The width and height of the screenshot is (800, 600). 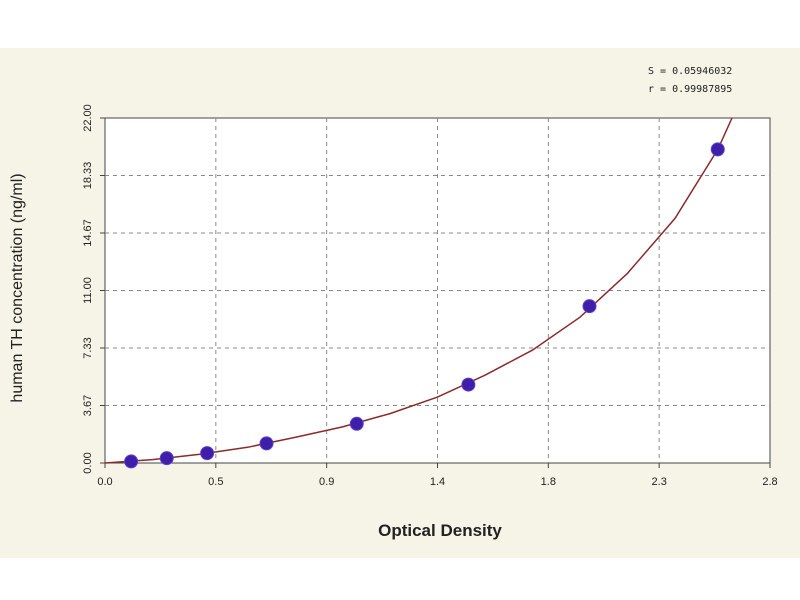 I want to click on x-tick-label: 1.8, so click(x=548, y=482).